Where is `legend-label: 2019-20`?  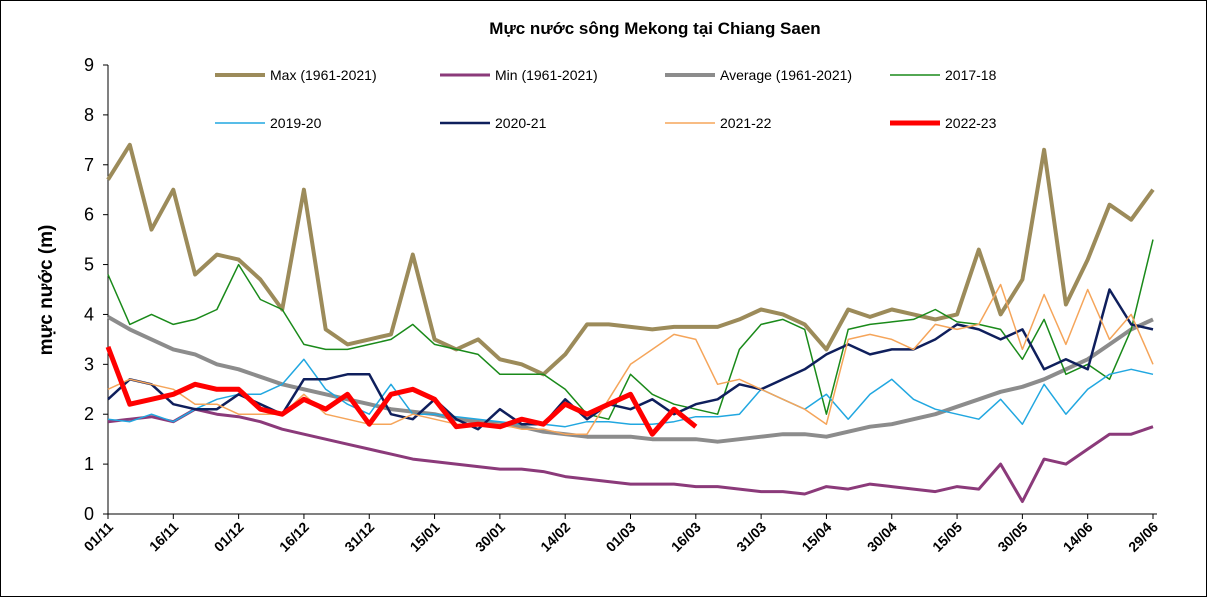
legend-label: 2019-20 is located at coordinates (296, 123).